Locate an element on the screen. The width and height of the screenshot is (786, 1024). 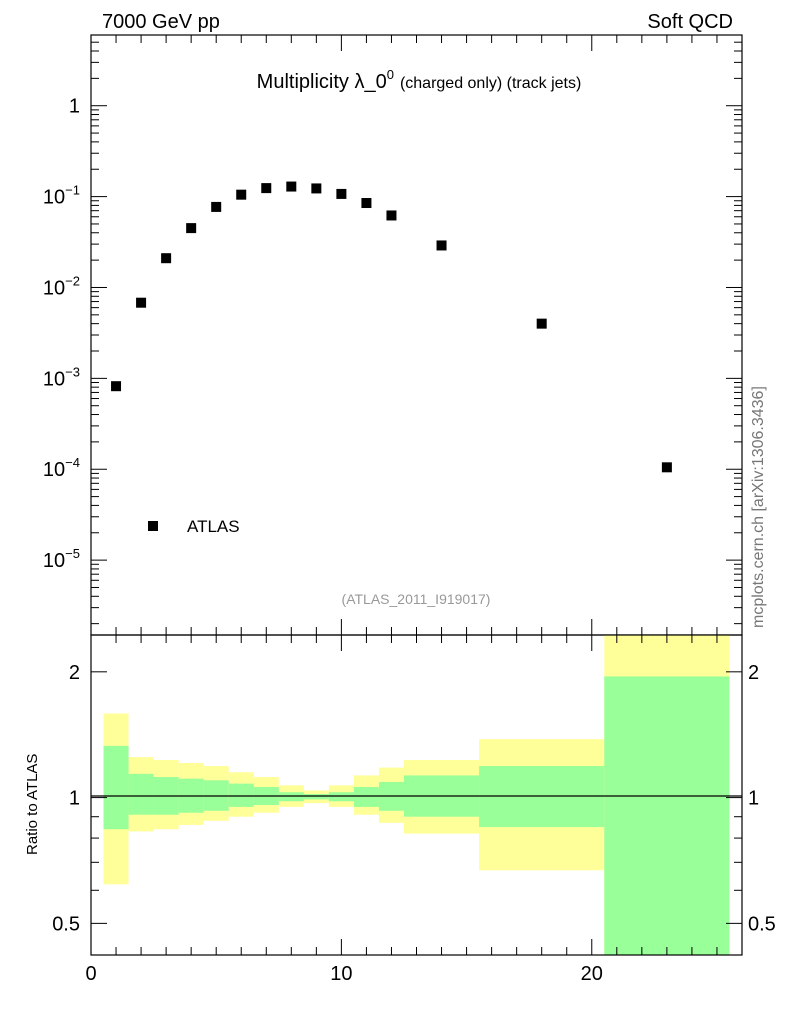
main-y-tick-label: 10⁻³ is located at coordinates (61, 377).